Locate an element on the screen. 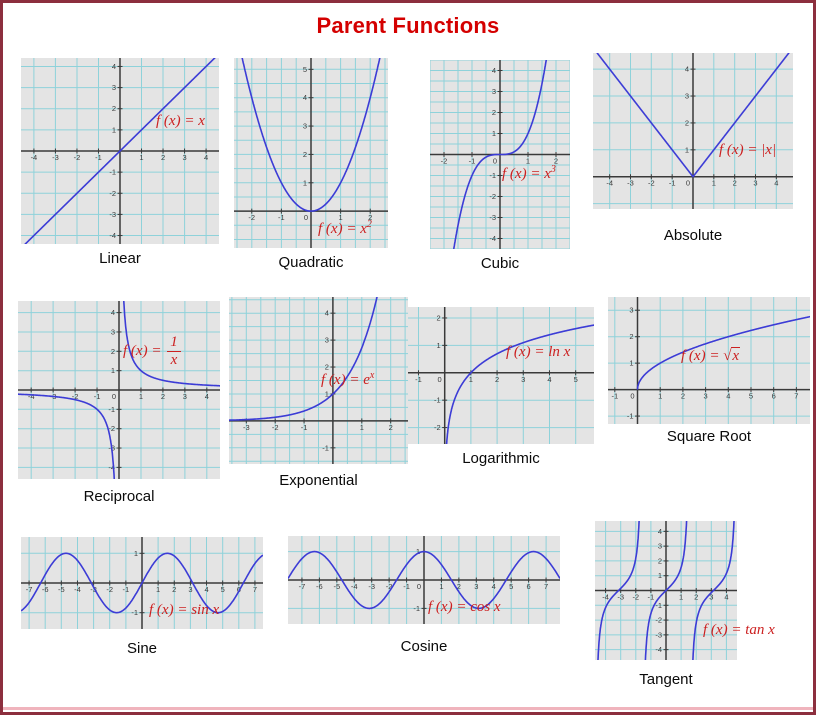 The width and height of the screenshot is (816, 715). cubic-caption: Cubic is located at coordinates (500, 263).